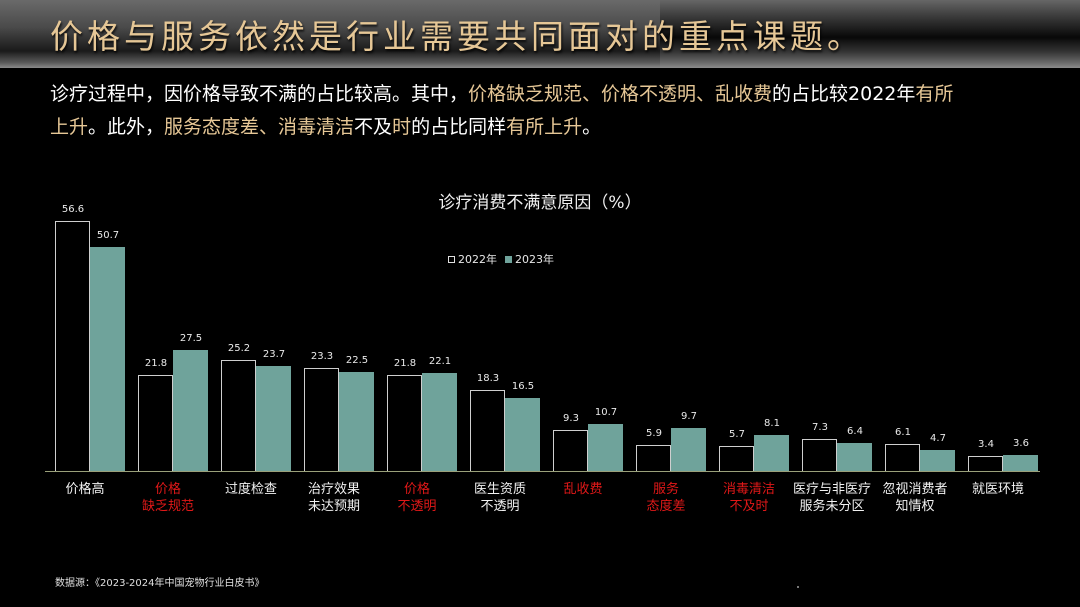  Describe the element at coordinates (160, 583) in the screenshot. I see `data-source-note: 数据源：《2023-2024年中国宠物行业白皮书》` at that location.